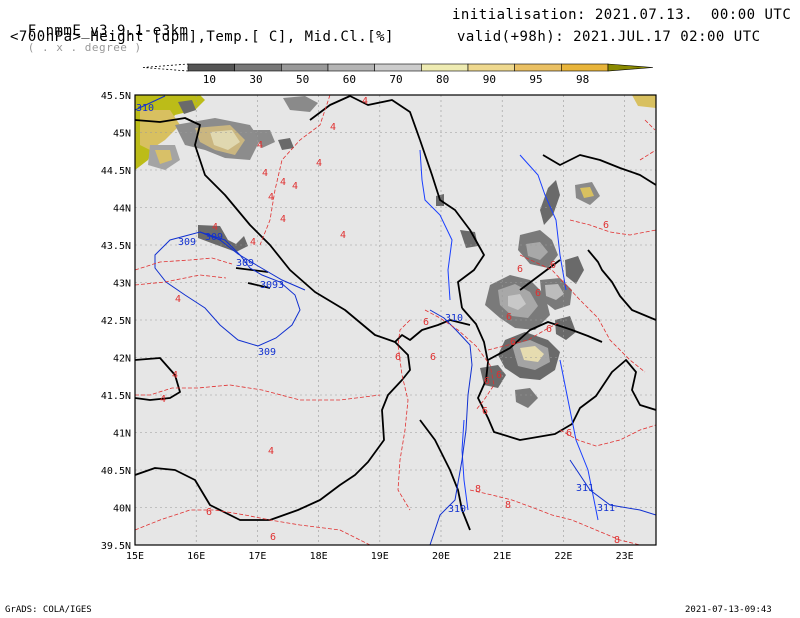 The height and width of the screenshot is (618, 800). Describe the element at coordinates (116, 171) in the screenshot. I see `lat-label: 44.5N` at that location.